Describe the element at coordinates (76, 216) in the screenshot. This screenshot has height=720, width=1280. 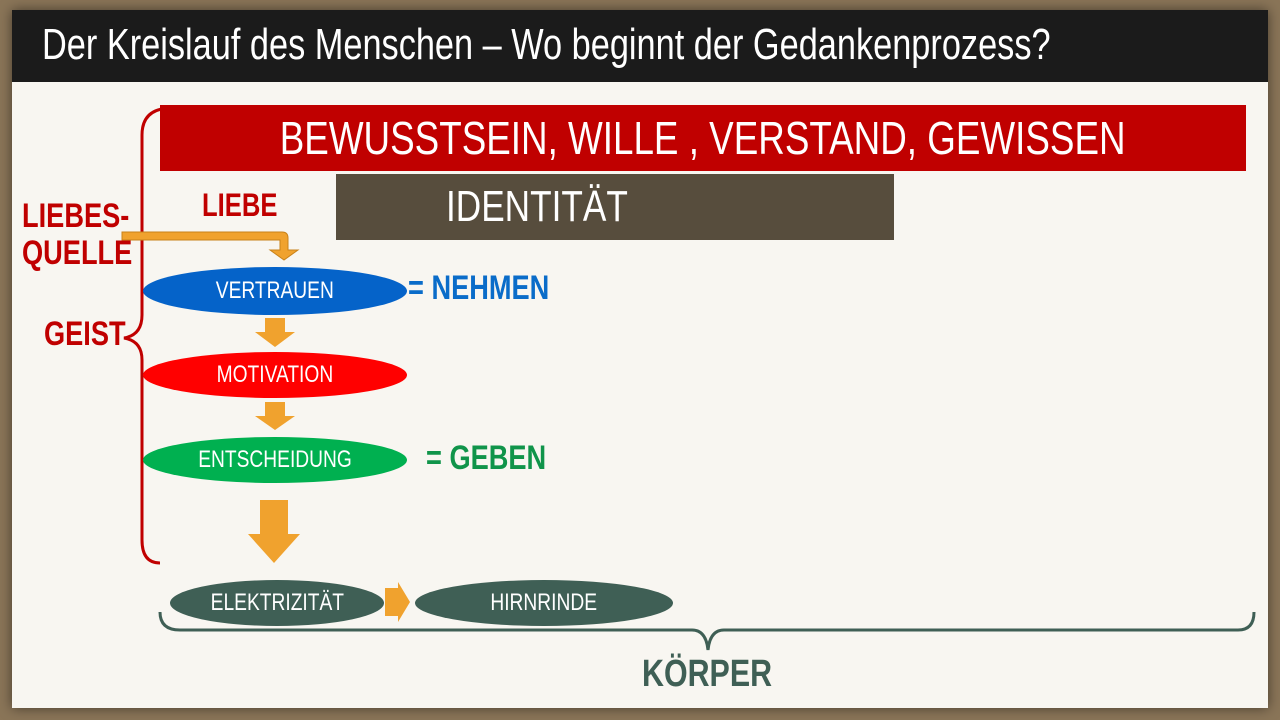
I see `liebesquelle-line-1: LIEBES-` at that location.